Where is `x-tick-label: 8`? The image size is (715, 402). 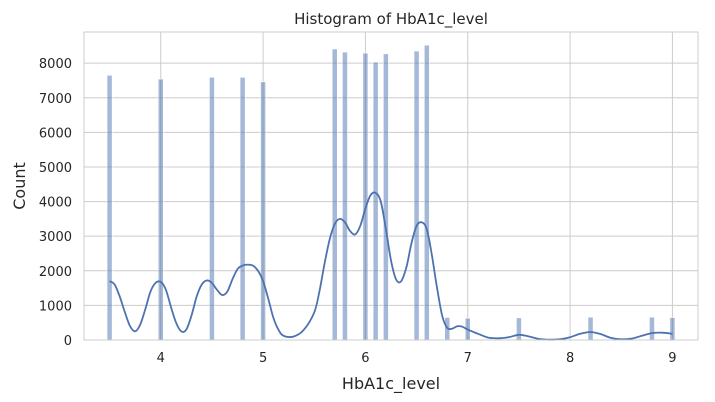
x-tick-label: 8 is located at coordinates (570, 358).